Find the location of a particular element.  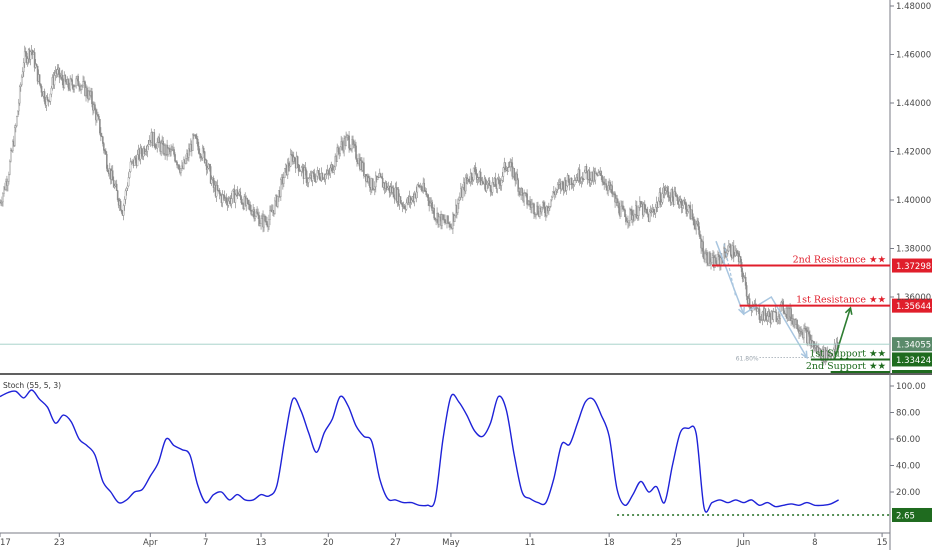

stoch-tick-label-0: 100.00 is located at coordinates (911, 387).